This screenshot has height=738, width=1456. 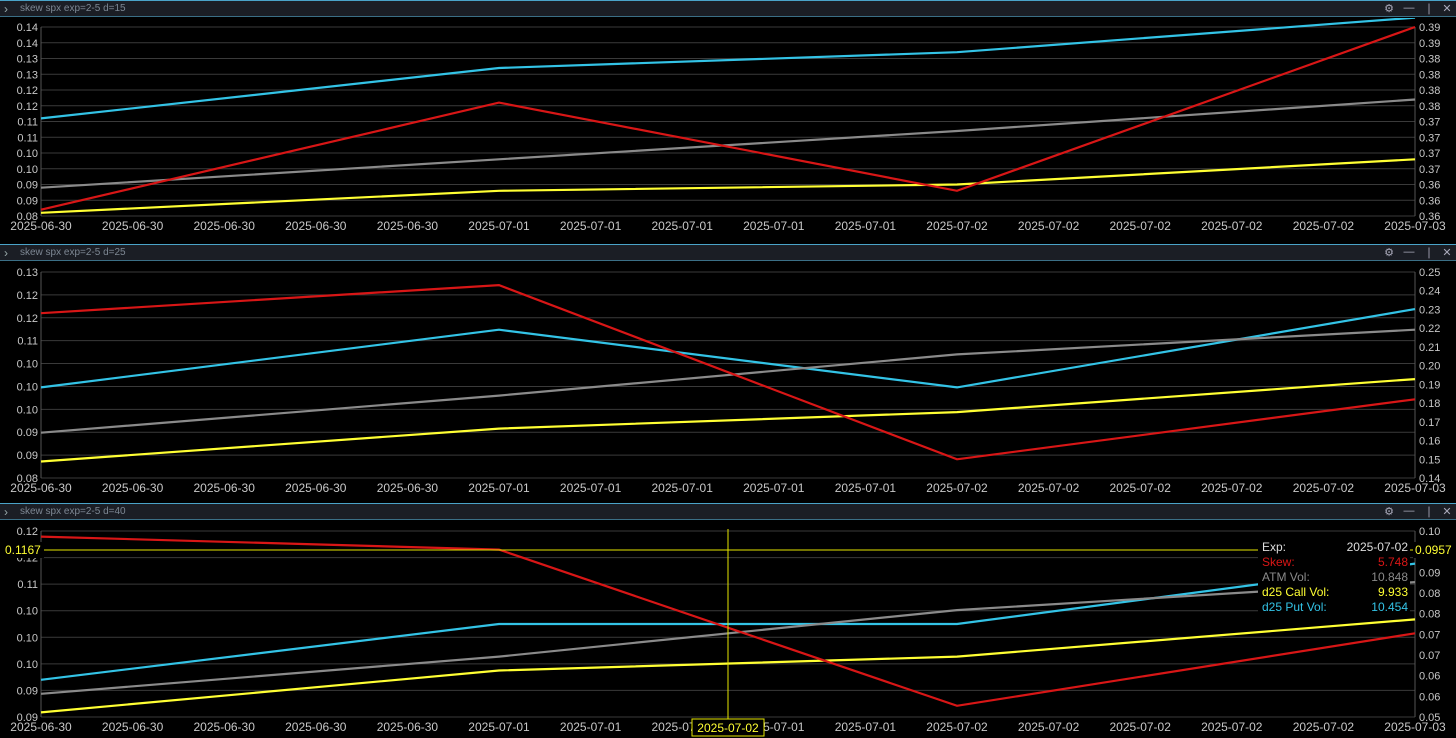 I want to click on y-tick-right: 0.24, so click(x=1429, y=292).